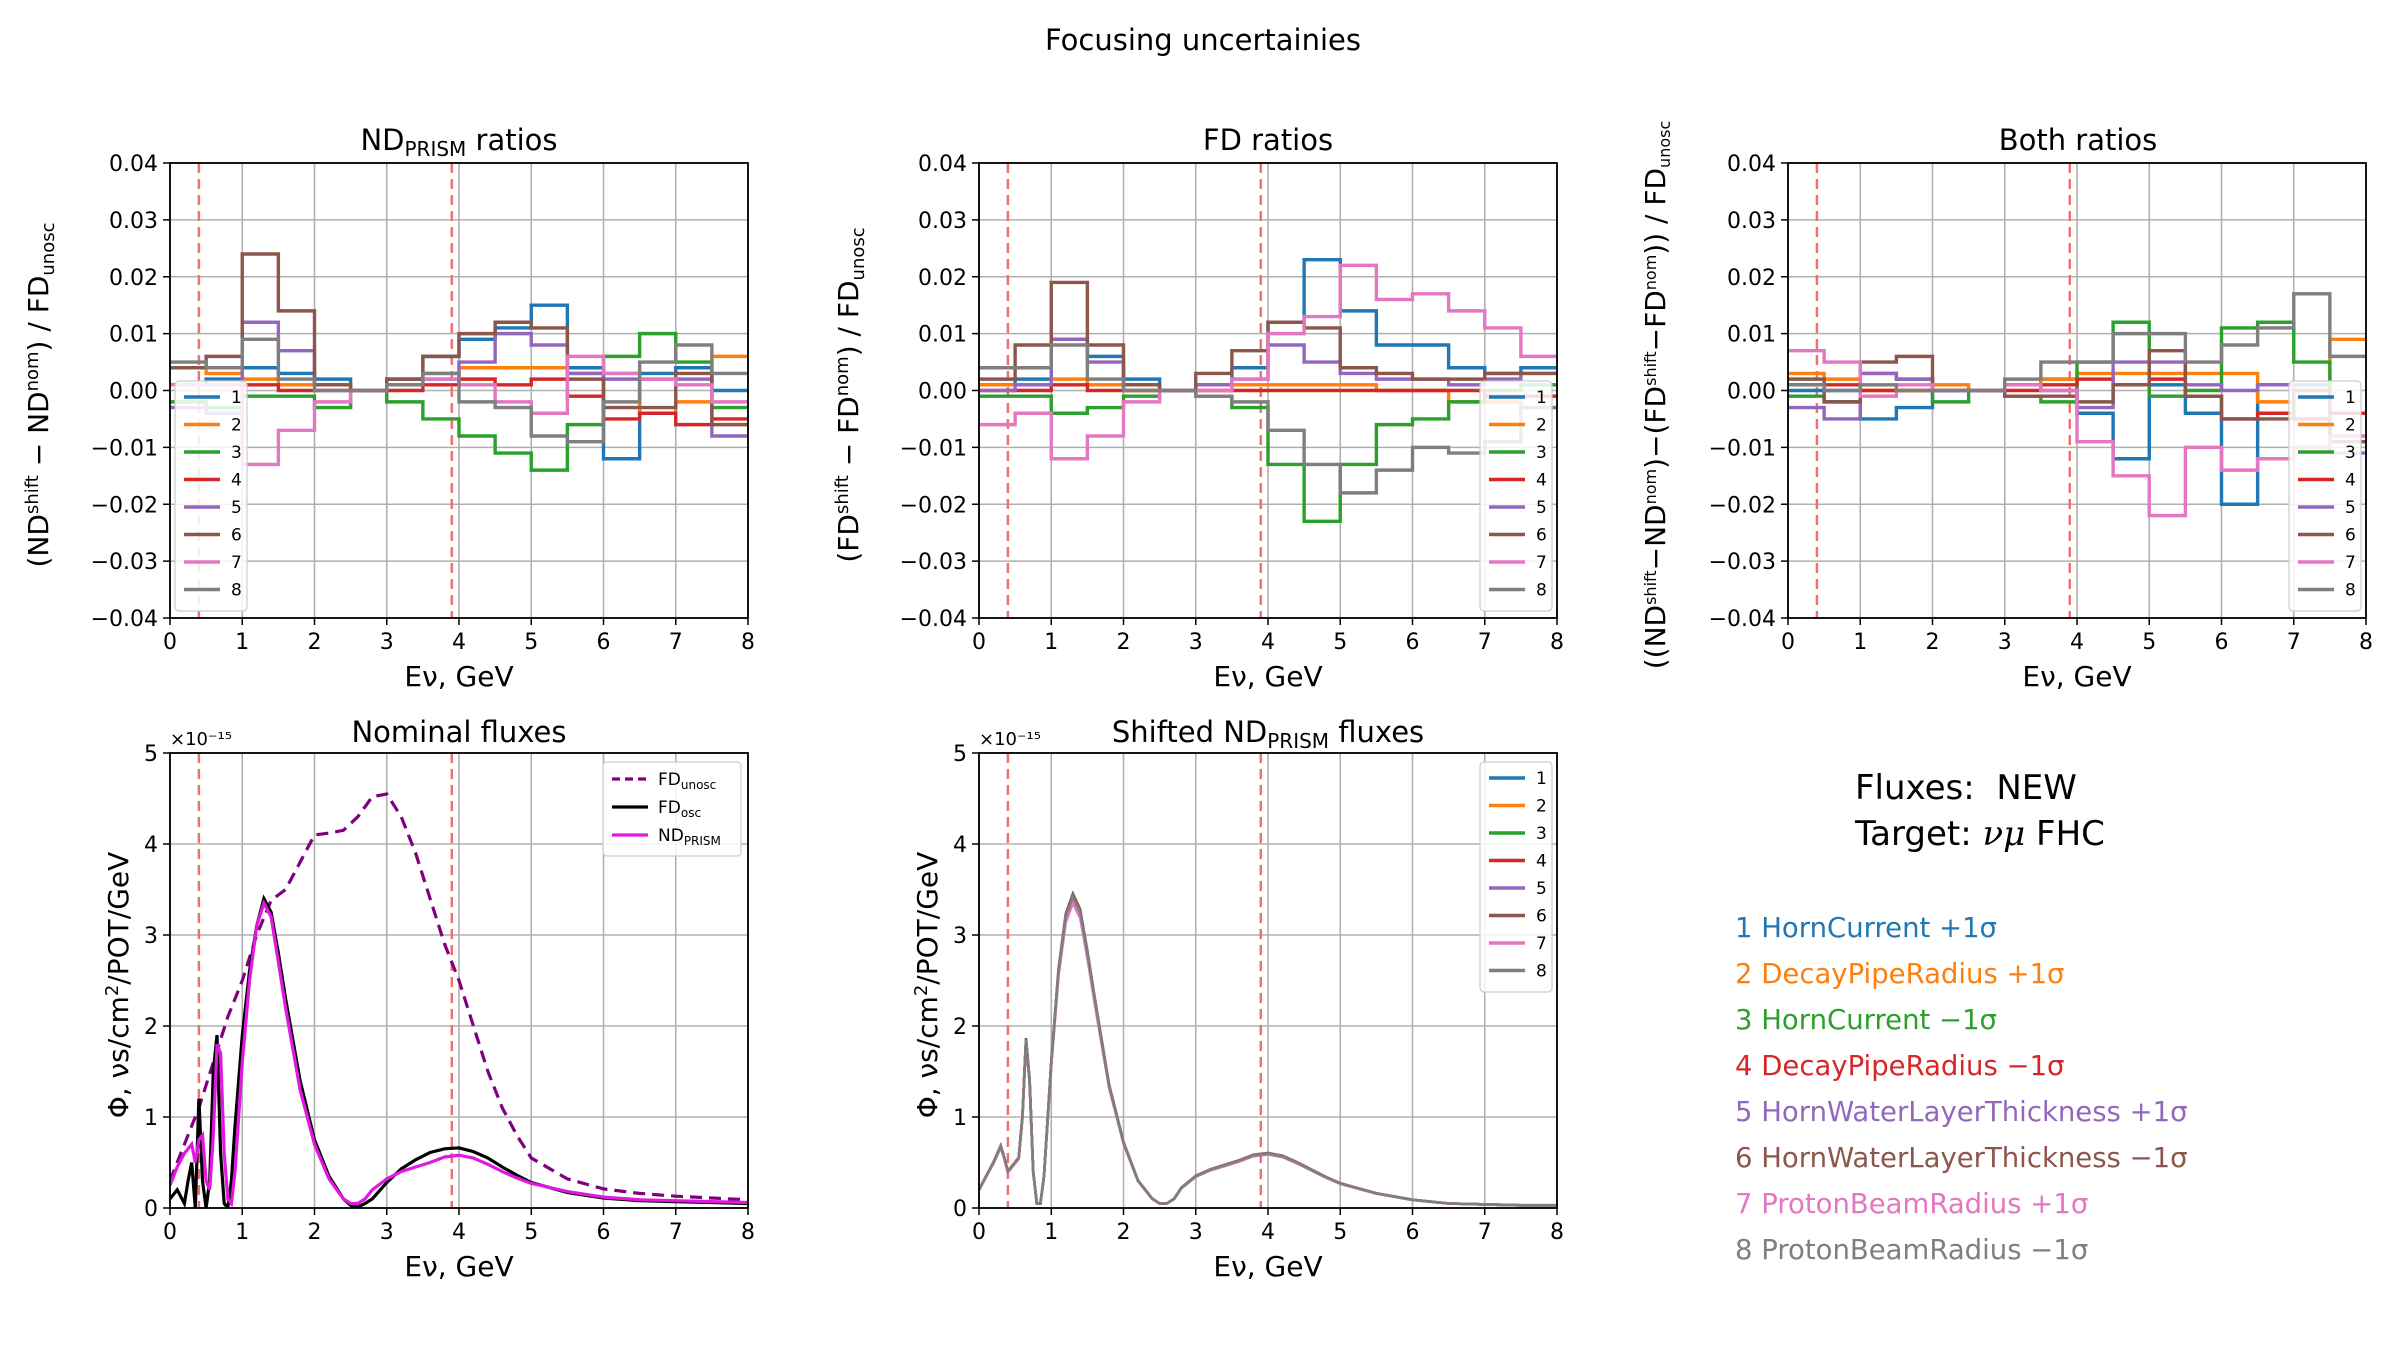 Image resolution: width=2400 pixels, height=1350 pixels. What do you see at coordinates (1900, 1066) in the screenshot?
I see `systematic-entry: 4 DecayPipeRadius −1σ` at bounding box center [1900, 1066].